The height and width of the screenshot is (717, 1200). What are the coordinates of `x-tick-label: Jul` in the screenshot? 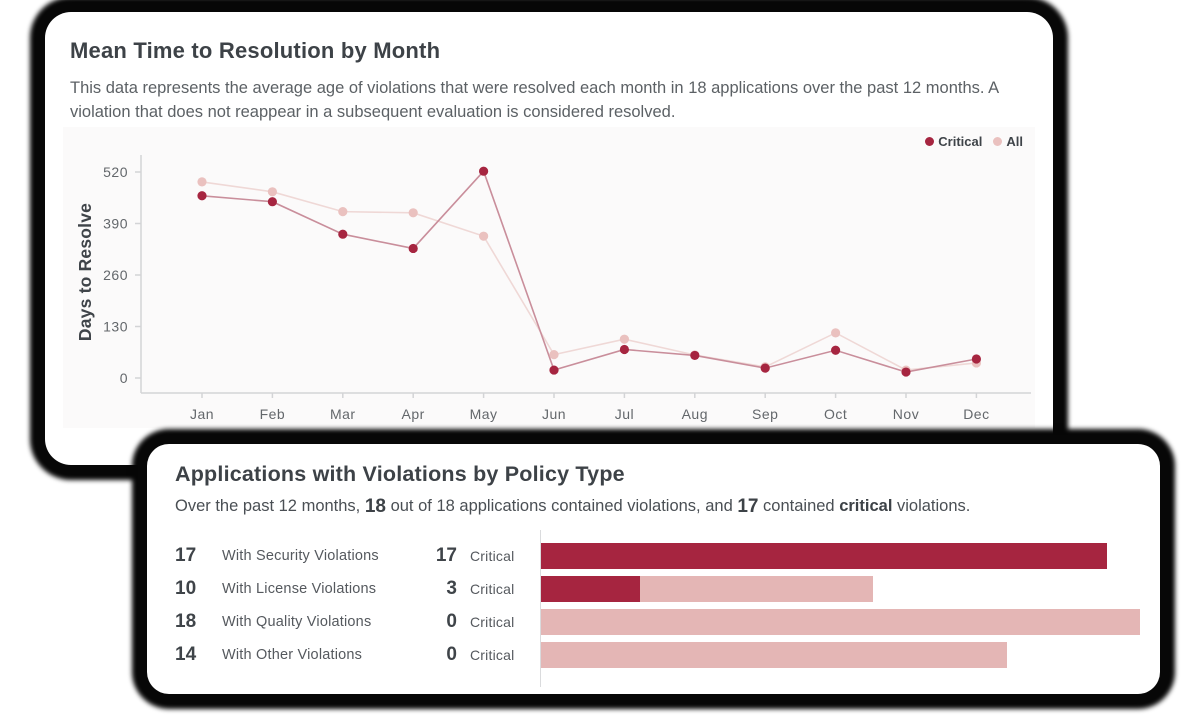 It's located at (624, 414).